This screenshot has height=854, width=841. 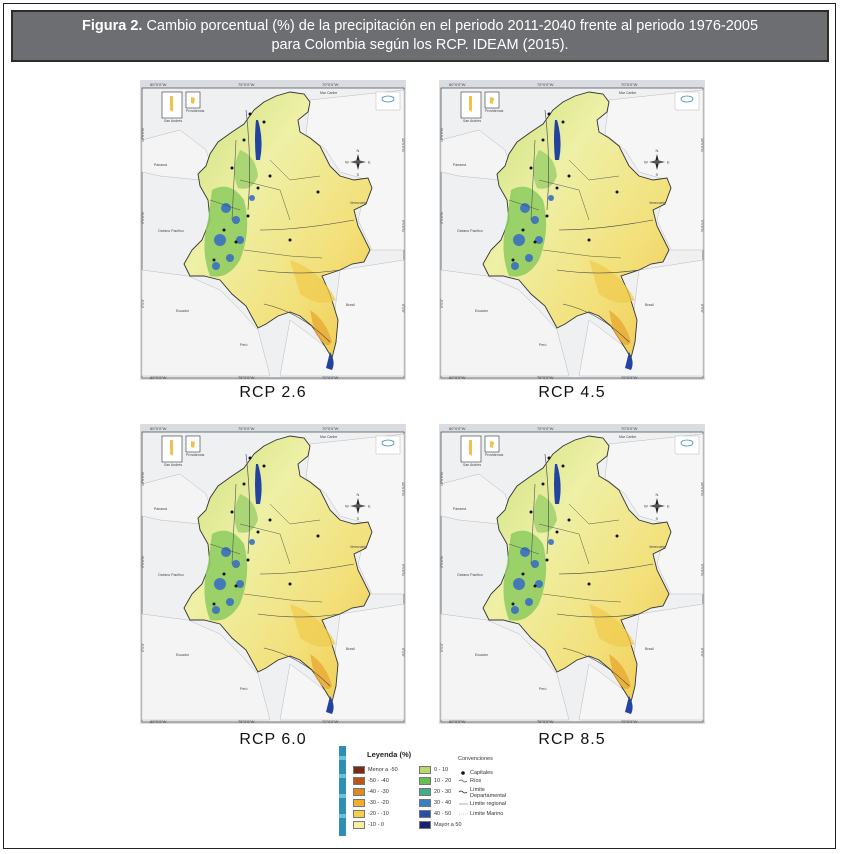 What do you see at coordinates (358, 203) in the screenshot?
I see `label-venezuela: Venezuela` at bounding box center [358, 203].